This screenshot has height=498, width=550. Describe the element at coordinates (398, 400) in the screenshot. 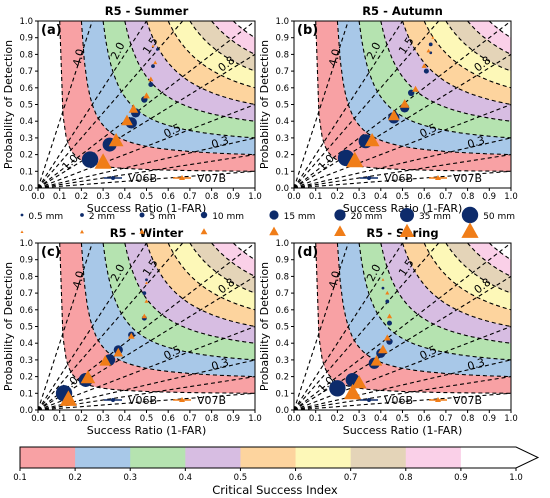

I see `legend-label-v06b: V06B` at that location.